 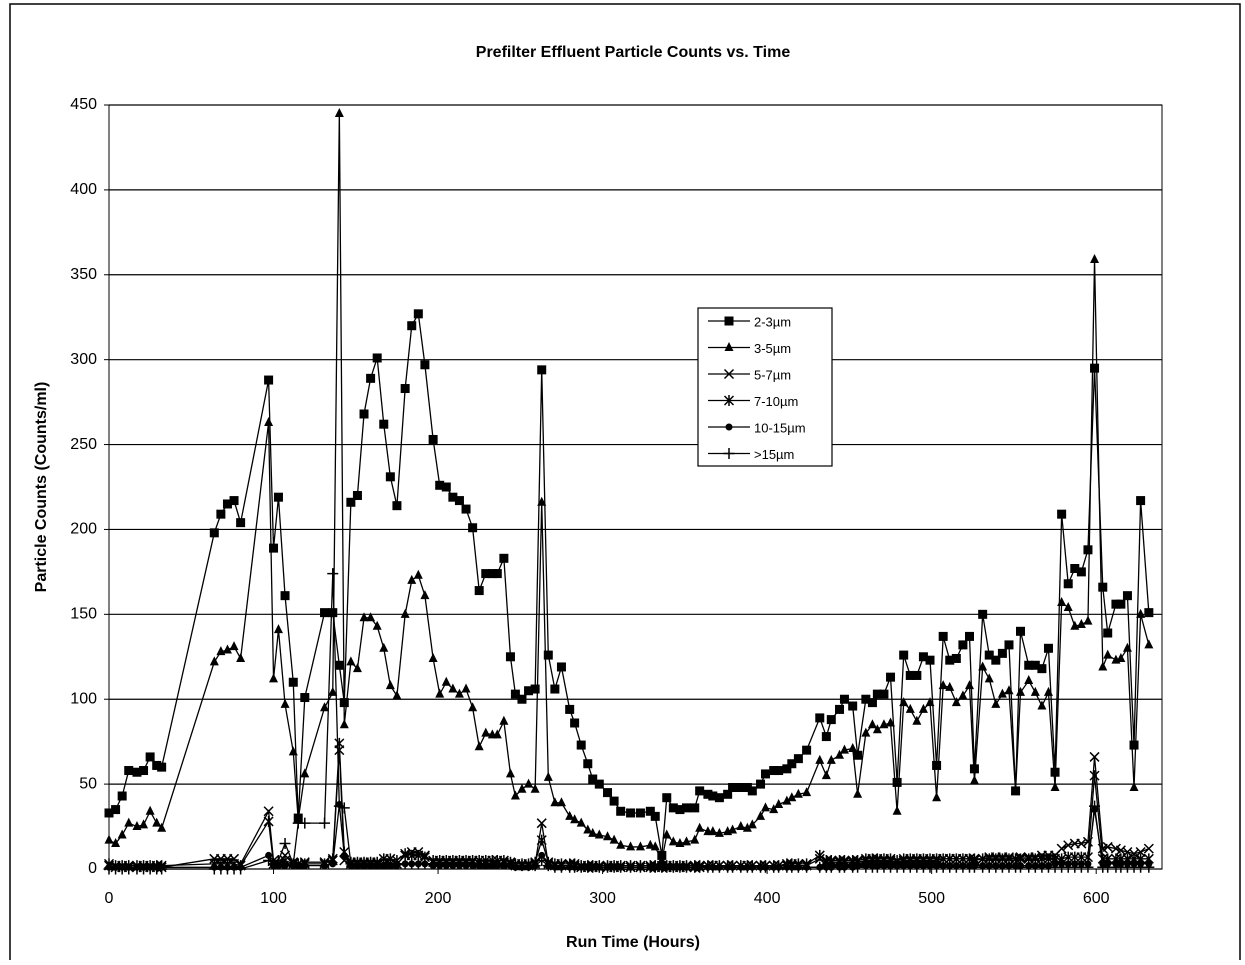 I want to click on y-tick-label: 200, so click(x=83, y=529).